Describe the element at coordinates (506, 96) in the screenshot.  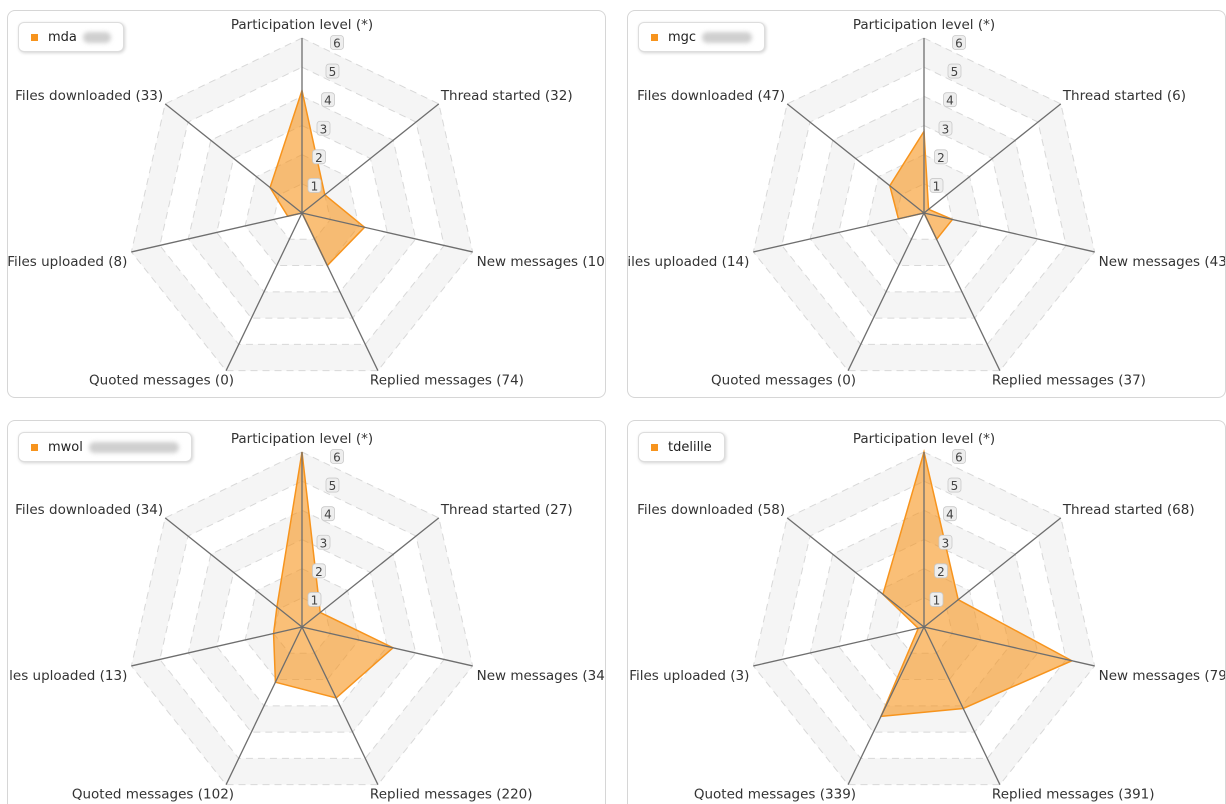
I see `axis-label: Thread started (32)` at that location.